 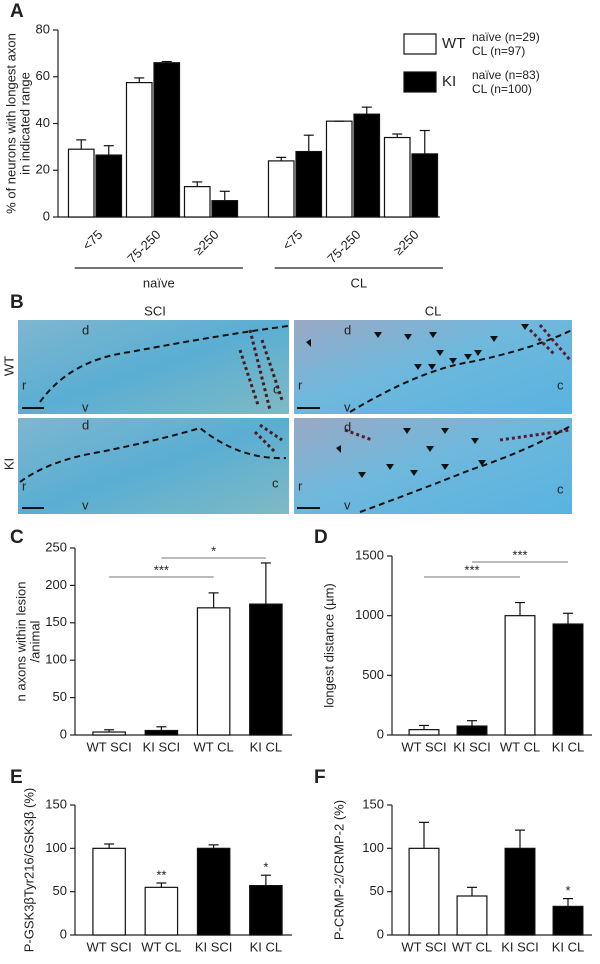 What do you see at coordinates (8, 464) in the screenshot?
I see `row-label: KI` at bounding box center [8, 464].